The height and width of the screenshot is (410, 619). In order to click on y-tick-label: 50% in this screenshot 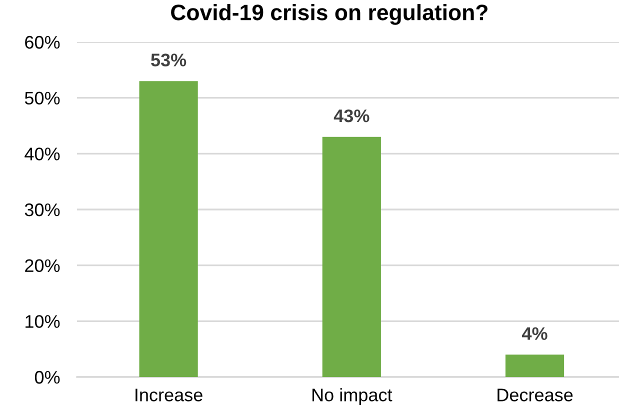, I will do `click(42, 98)`.